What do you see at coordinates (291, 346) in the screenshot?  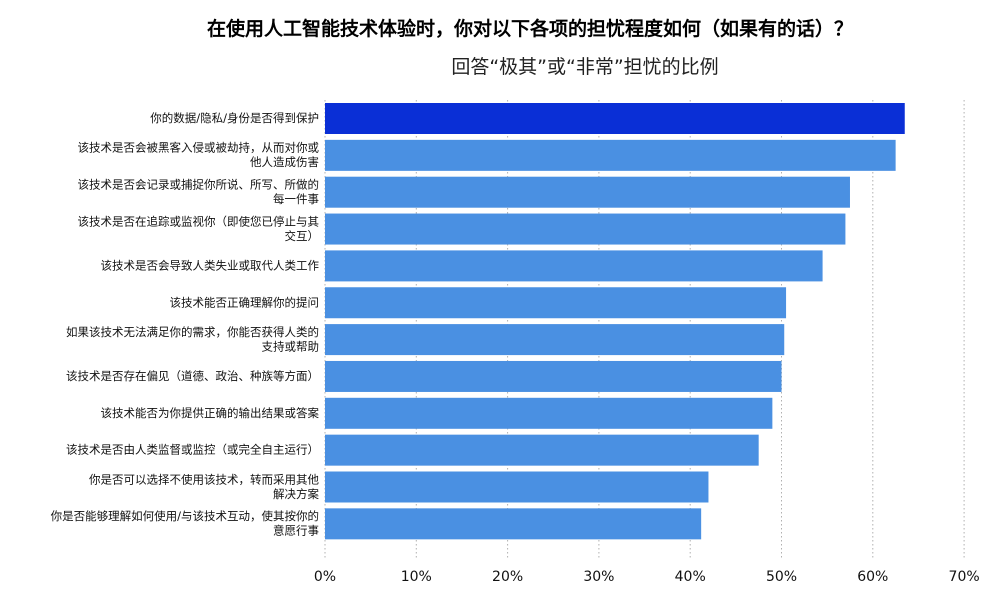 I see `category-label: 支持或帮助` at bounding box center [291, 346].